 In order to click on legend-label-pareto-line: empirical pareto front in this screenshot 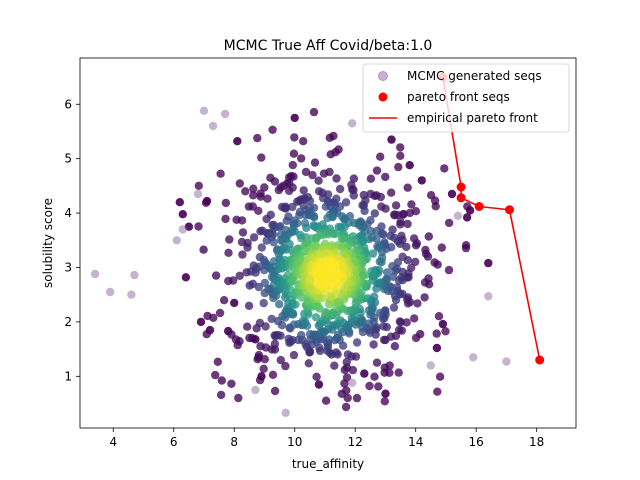, I will do `click(472, 118)`.